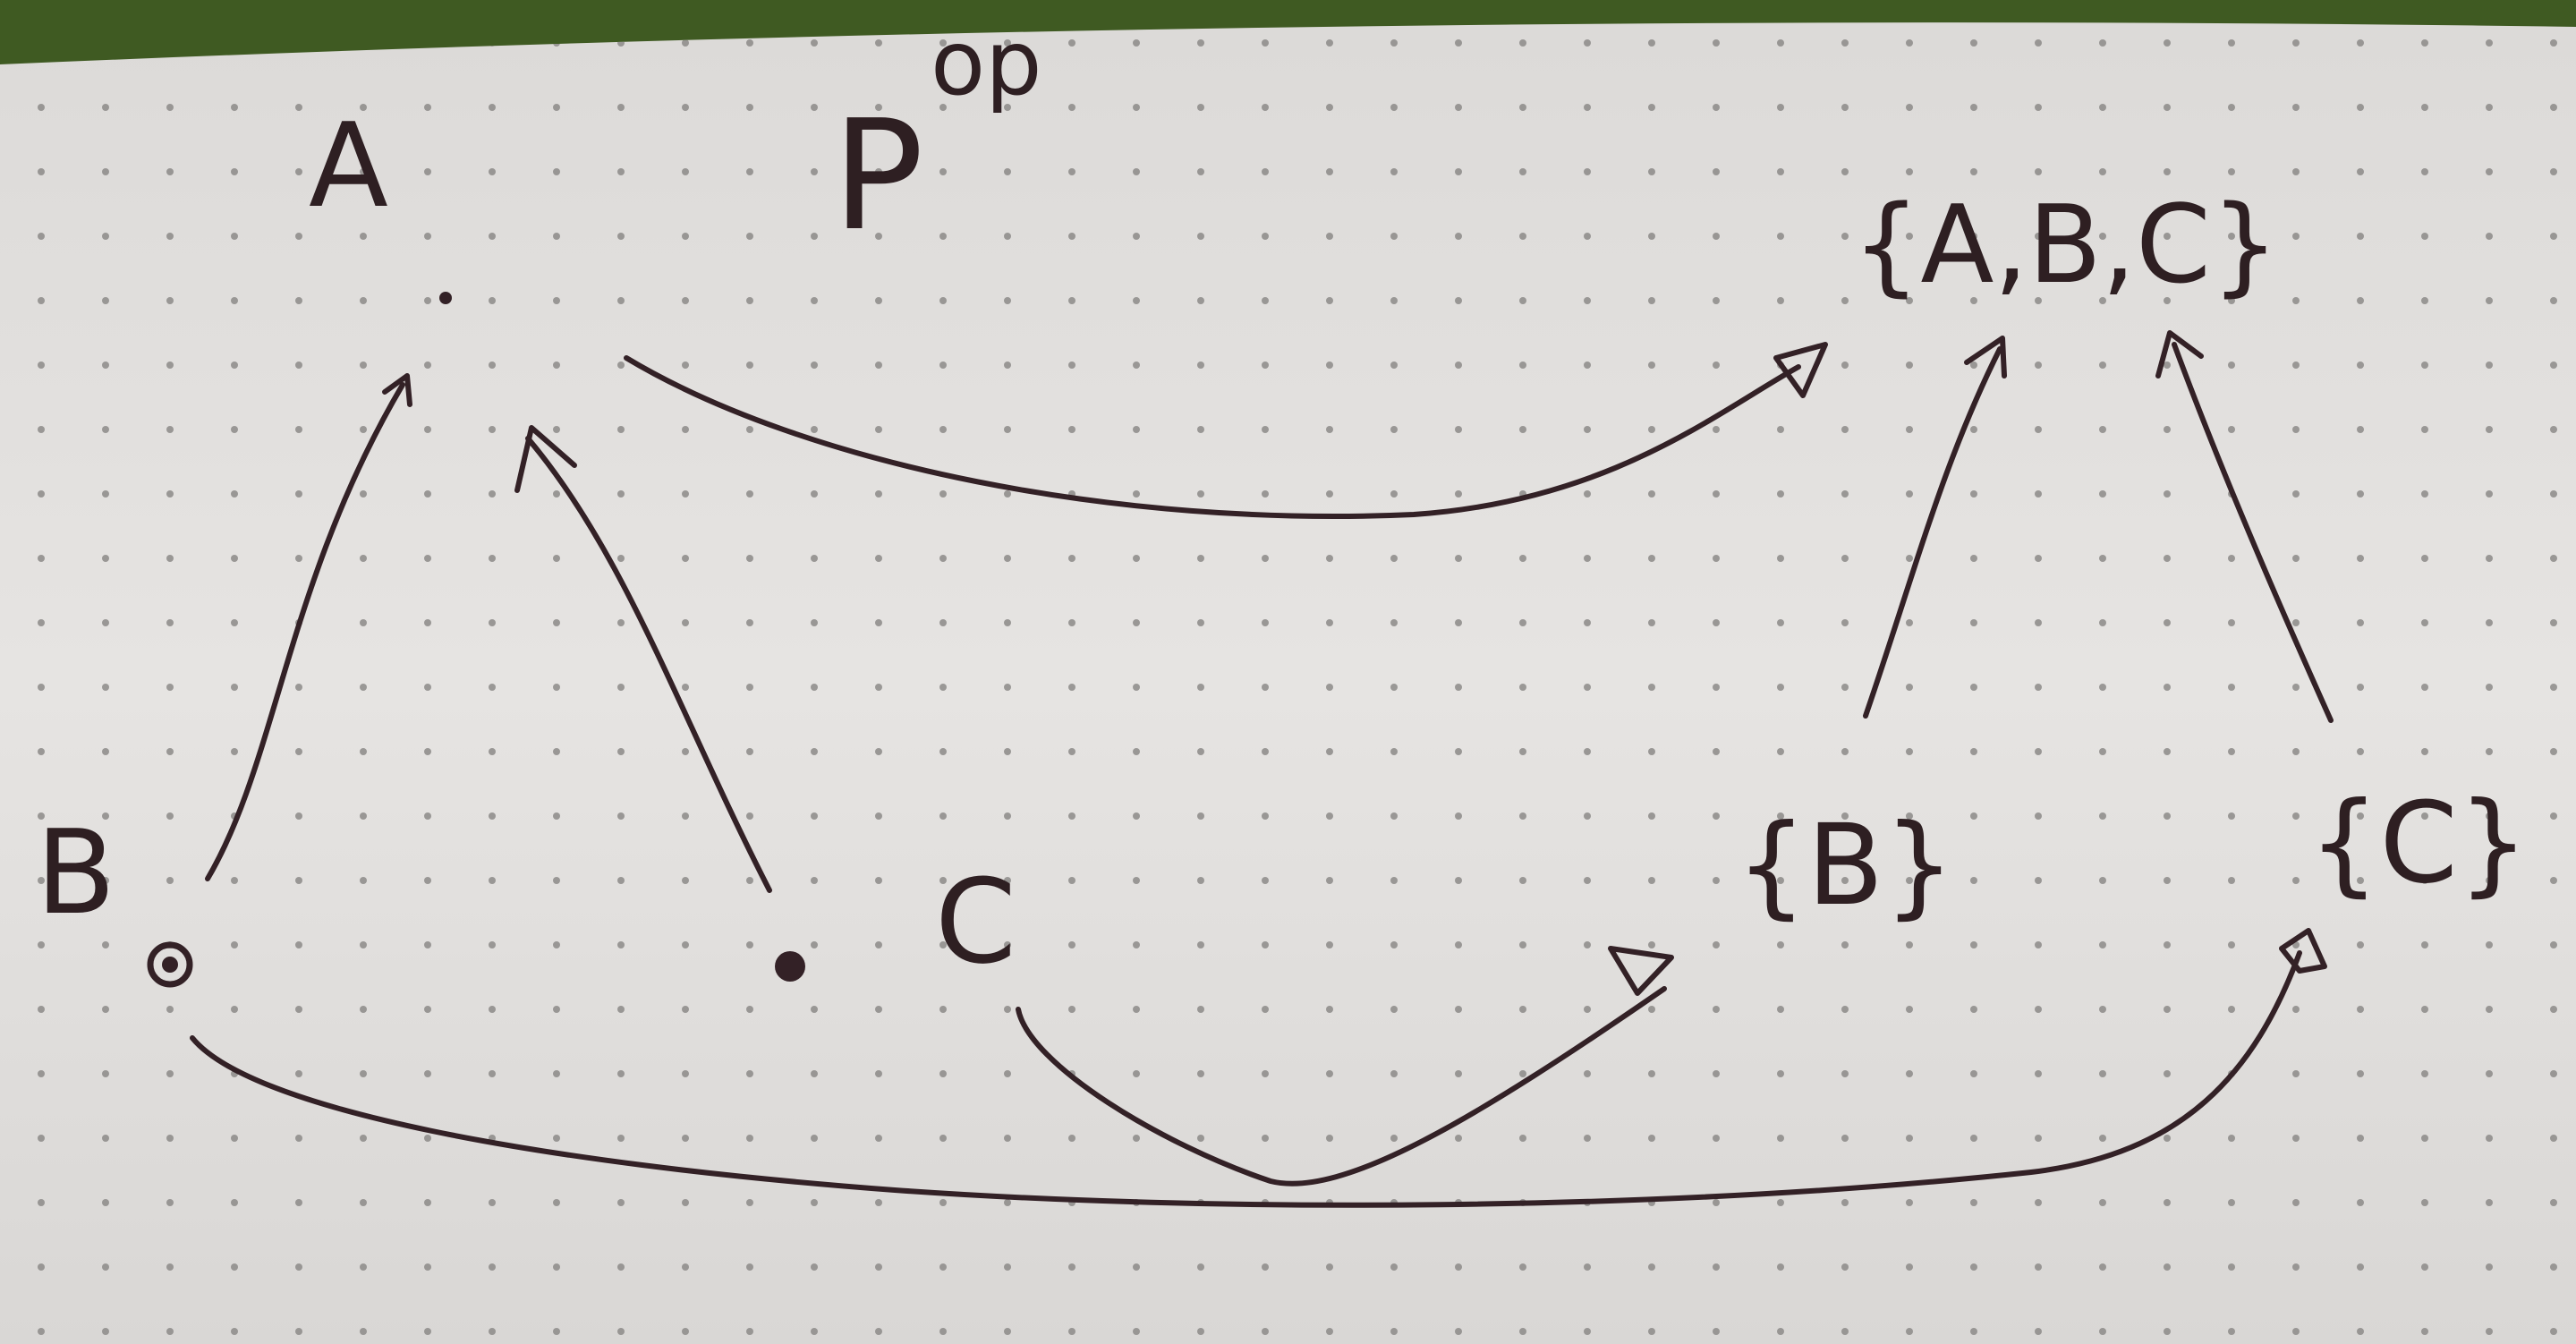  What do you see at coordinates (1845, 866) in the screenshot?
I see `node-label-set-b: {B}` at bounding box center [1845, 866].